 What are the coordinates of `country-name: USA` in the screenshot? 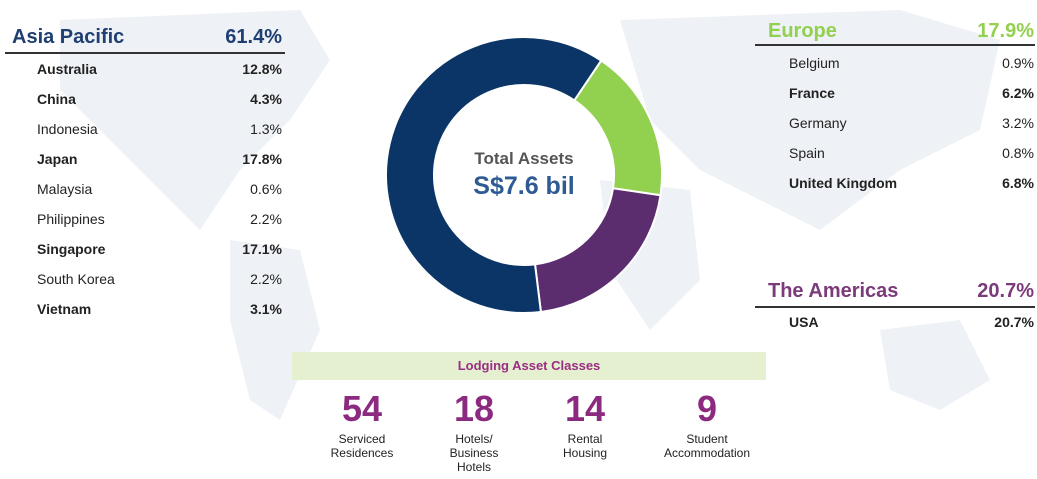 It's located at (804, 322).